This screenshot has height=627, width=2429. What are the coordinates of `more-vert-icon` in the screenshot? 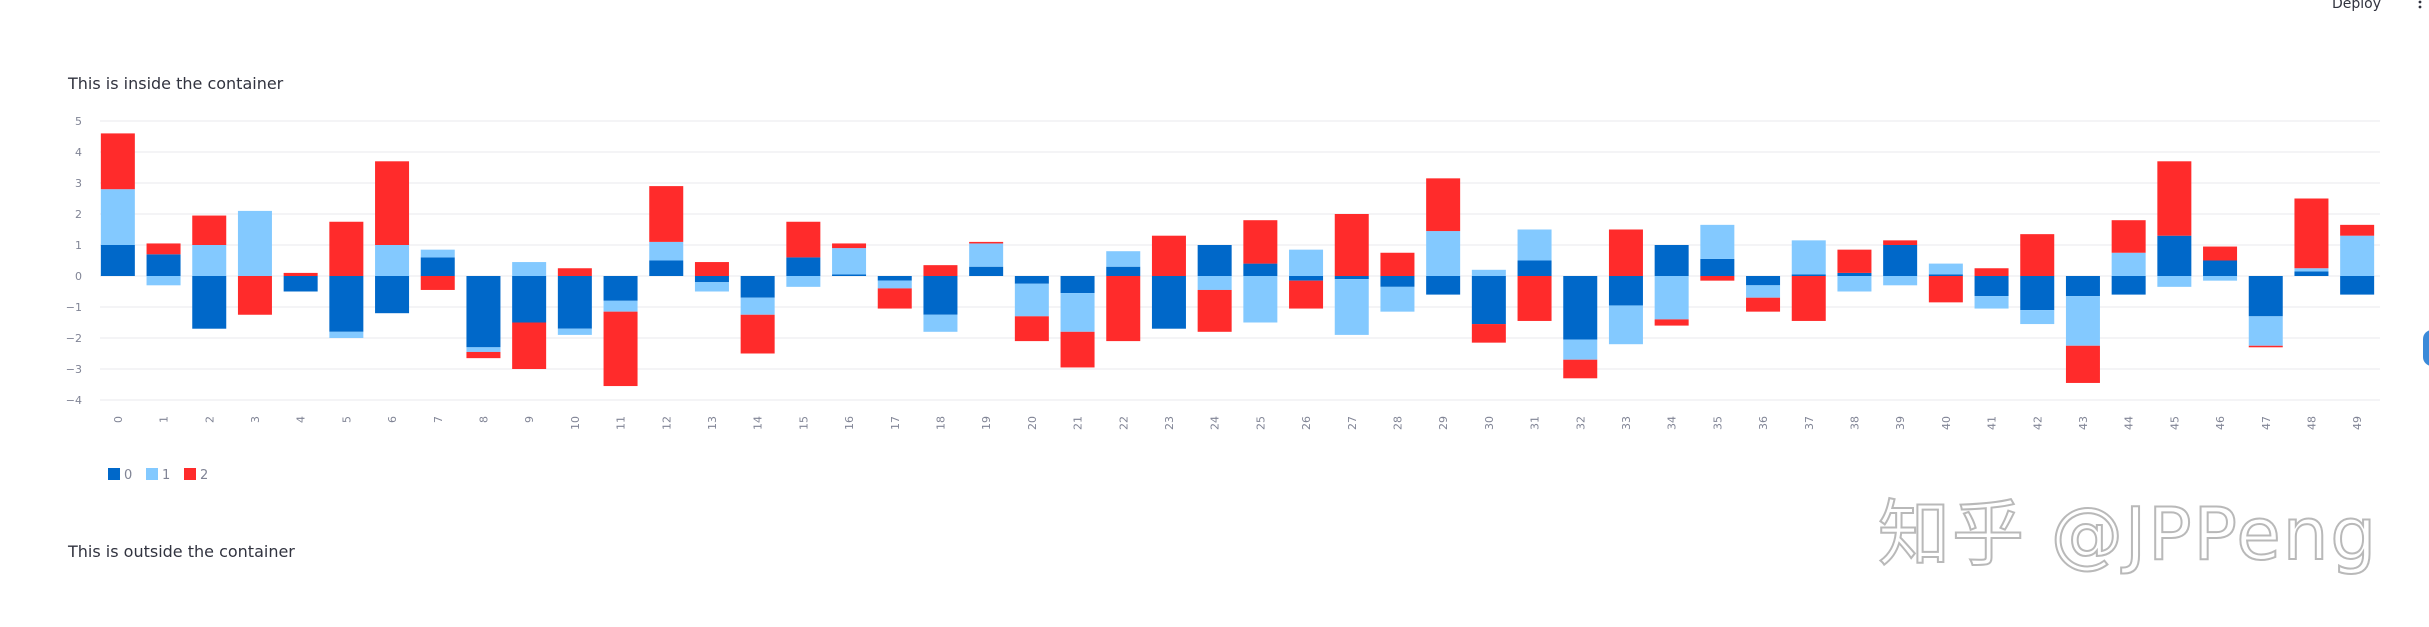 It's located at (2420, 6).